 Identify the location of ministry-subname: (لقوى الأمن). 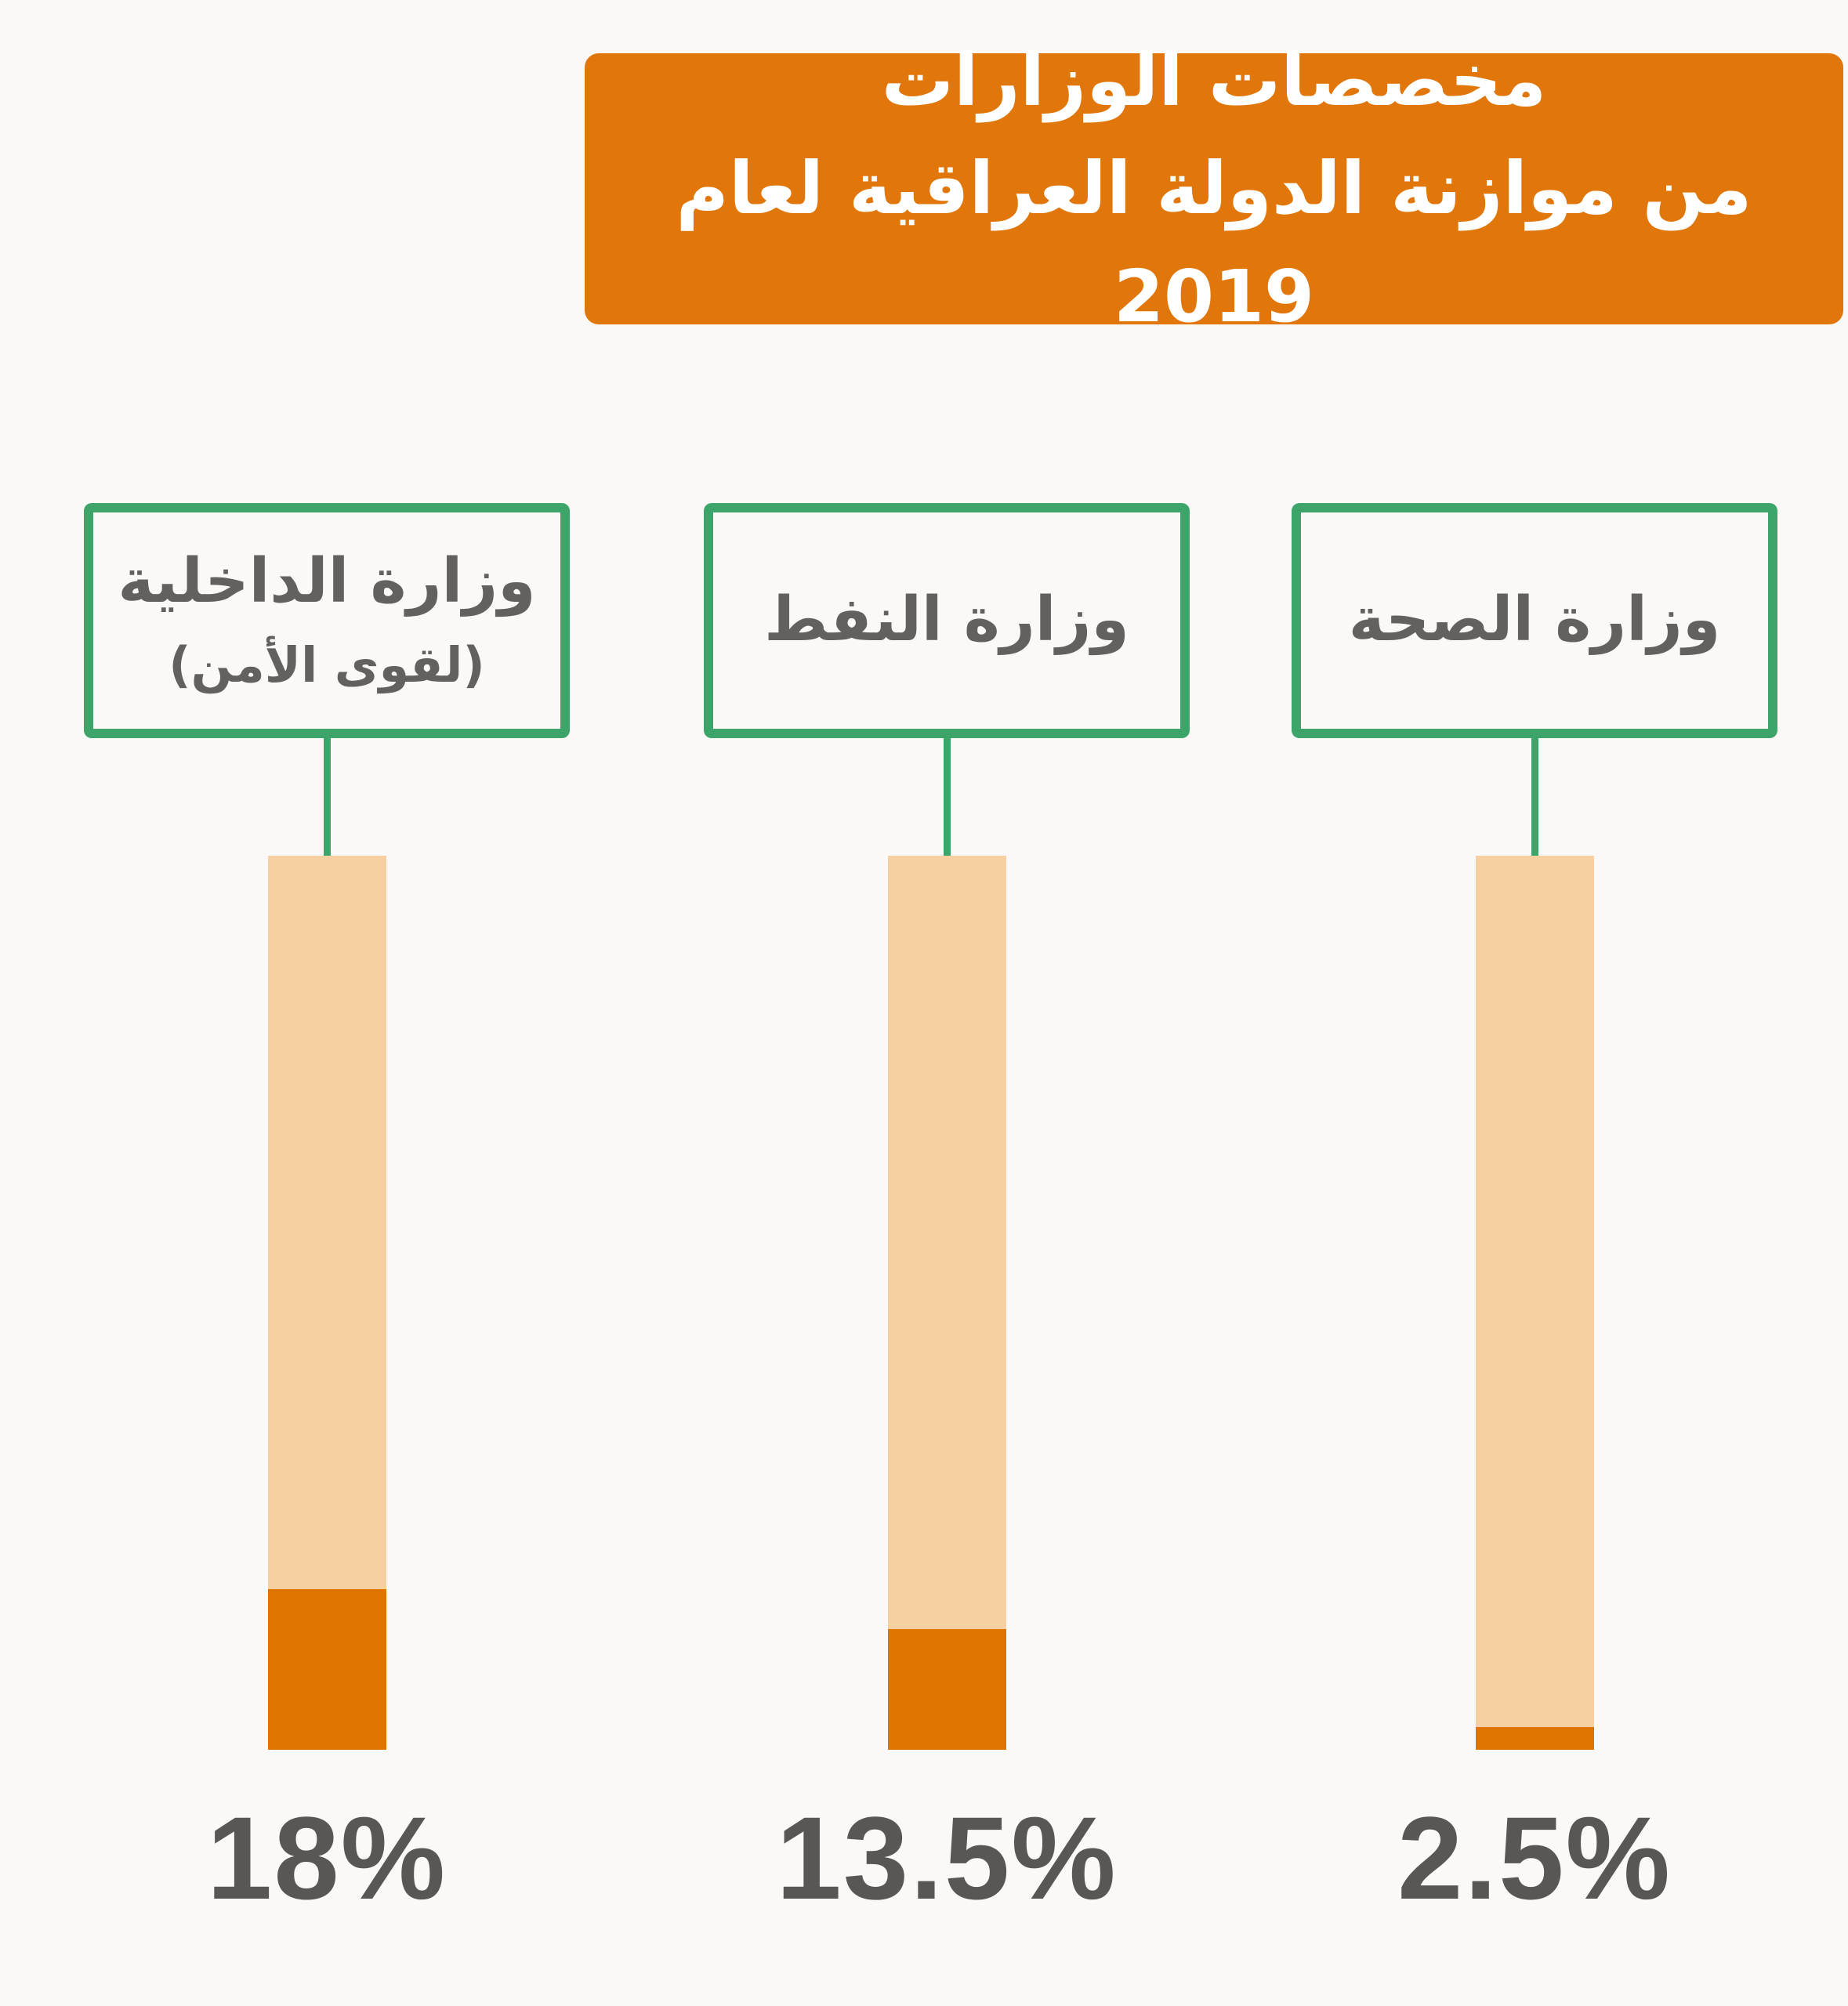
(326, 665).